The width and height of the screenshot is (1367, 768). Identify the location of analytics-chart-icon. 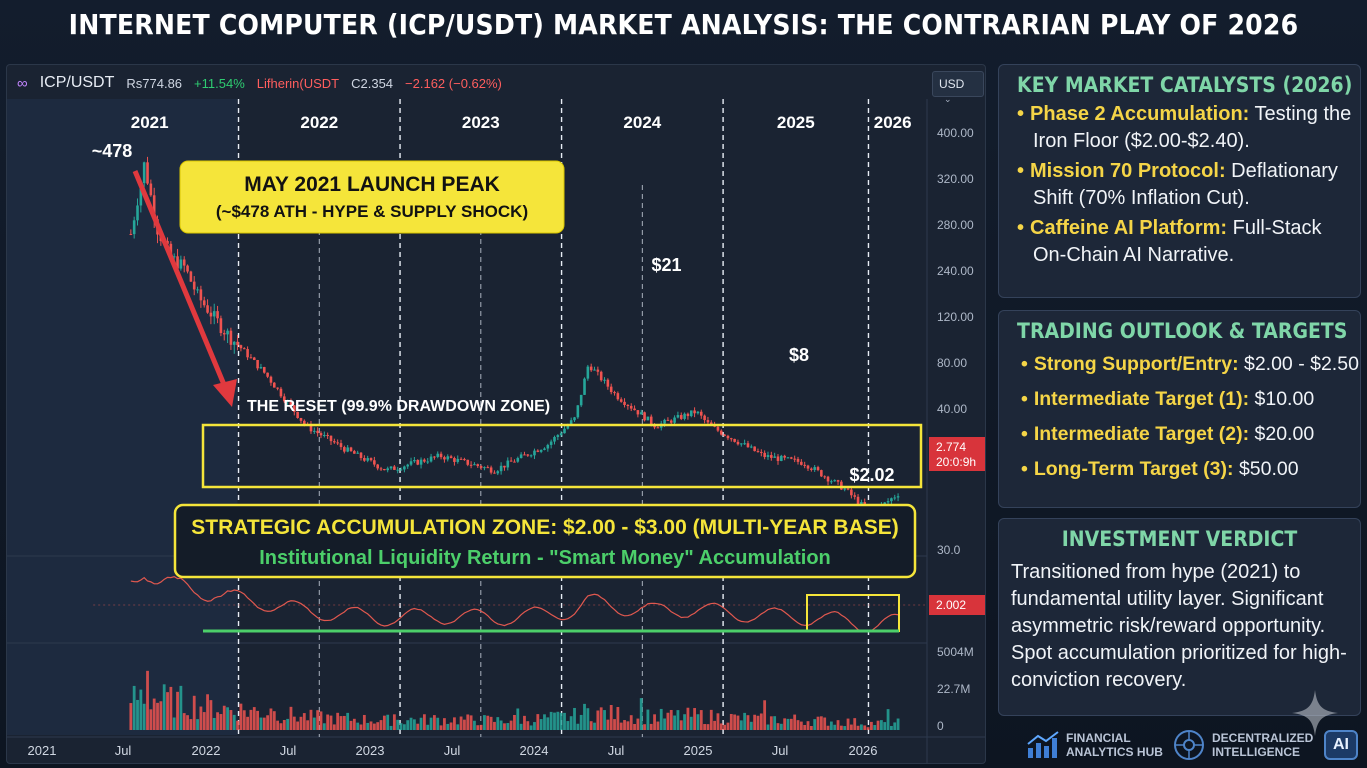
(1043, 744).